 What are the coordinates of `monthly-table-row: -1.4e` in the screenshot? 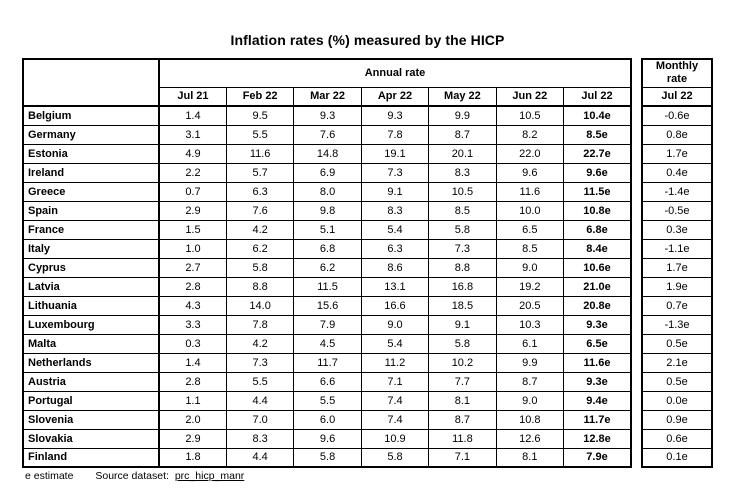 It's located at (677, 191).